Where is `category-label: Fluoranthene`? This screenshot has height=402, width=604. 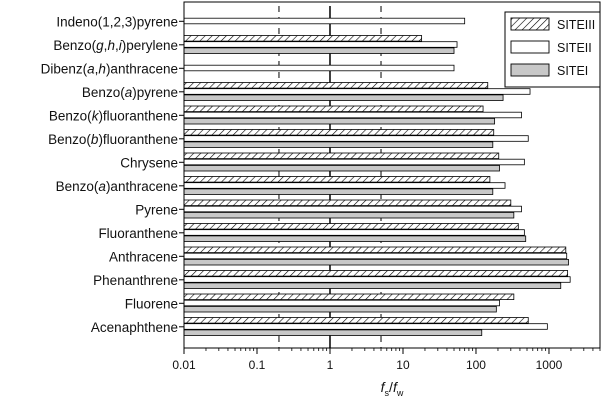 category-label: Fluoranthene is located at coordinates (138, 233).